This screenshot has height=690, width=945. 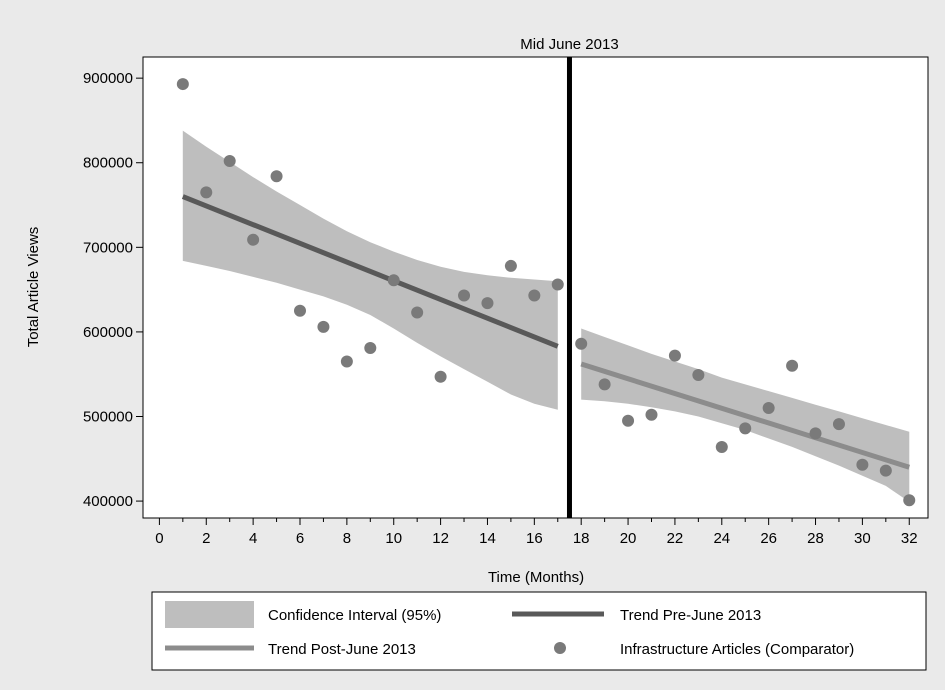 I want to click on x-tick-label: 18, so click(x=581, y=538).